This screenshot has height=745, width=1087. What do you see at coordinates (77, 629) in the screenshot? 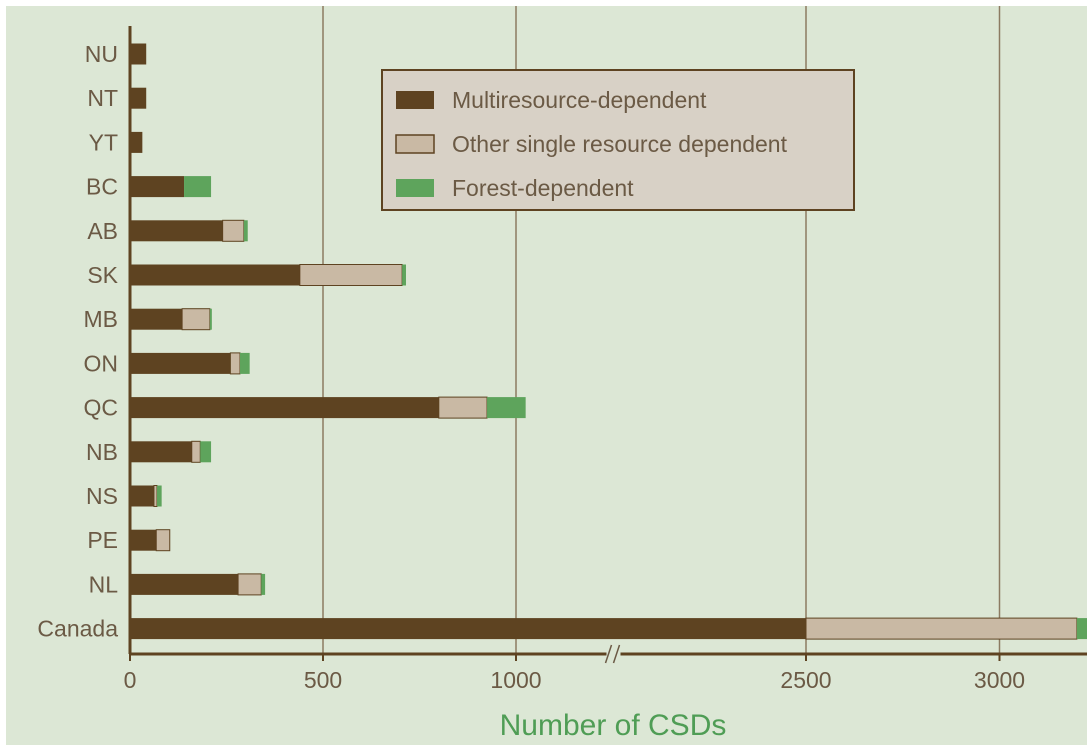
I see `y-tick-label: Canada` at bounding box center [77, 629].